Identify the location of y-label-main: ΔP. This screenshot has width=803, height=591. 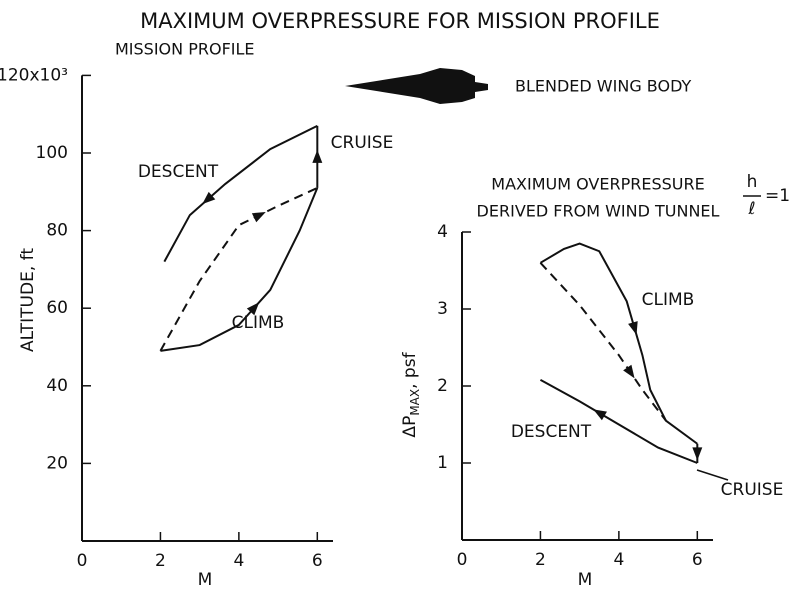
(410, 427).